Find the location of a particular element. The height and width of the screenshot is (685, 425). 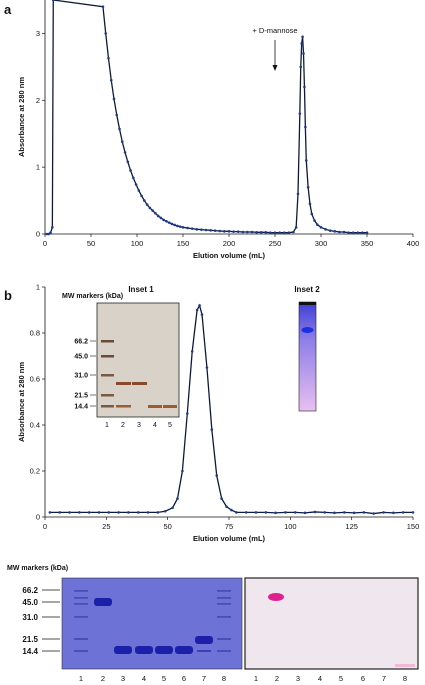

inset2-gel is located at coordinates (307, 356).